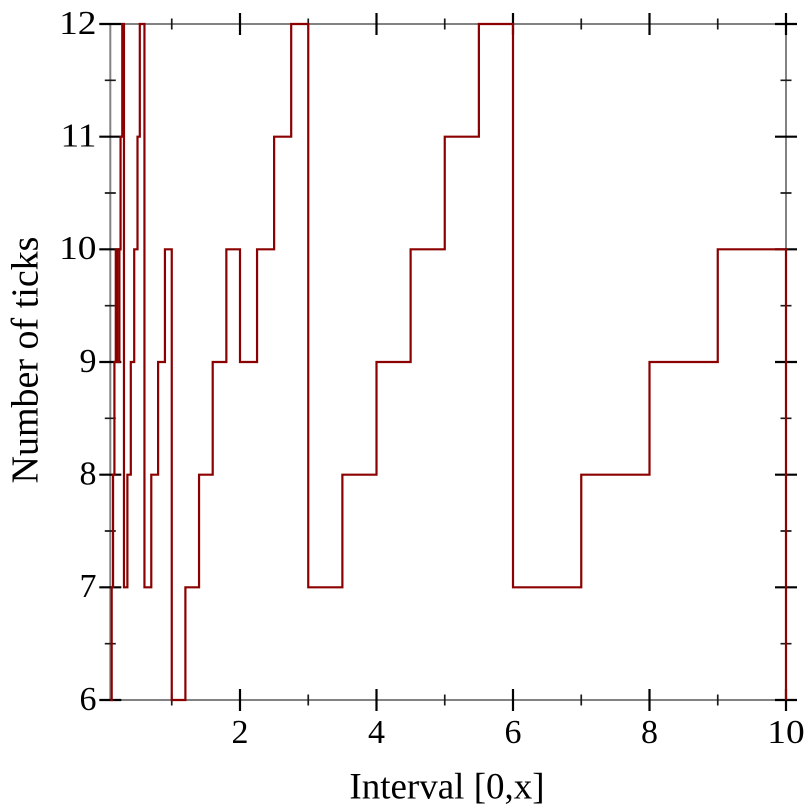 The image size is (812, 812). What do you see at coordinates (88, 586) in the screenshot?
I see `svg-text: 7` at bounding box center [88, 586].